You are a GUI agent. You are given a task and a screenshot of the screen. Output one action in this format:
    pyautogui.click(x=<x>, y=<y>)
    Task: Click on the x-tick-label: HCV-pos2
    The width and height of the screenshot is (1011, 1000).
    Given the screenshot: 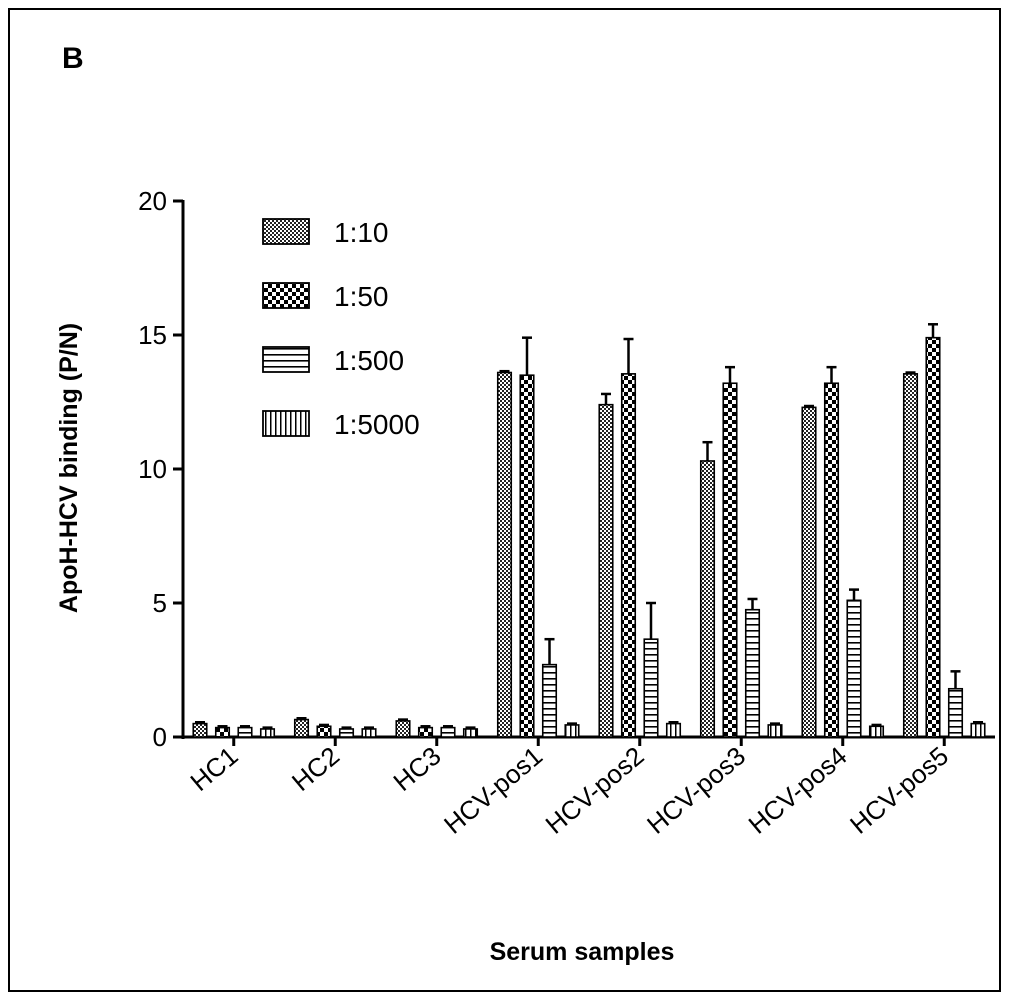 What is the action you would take?
    pyautogui.click(x=595, y=790)
    